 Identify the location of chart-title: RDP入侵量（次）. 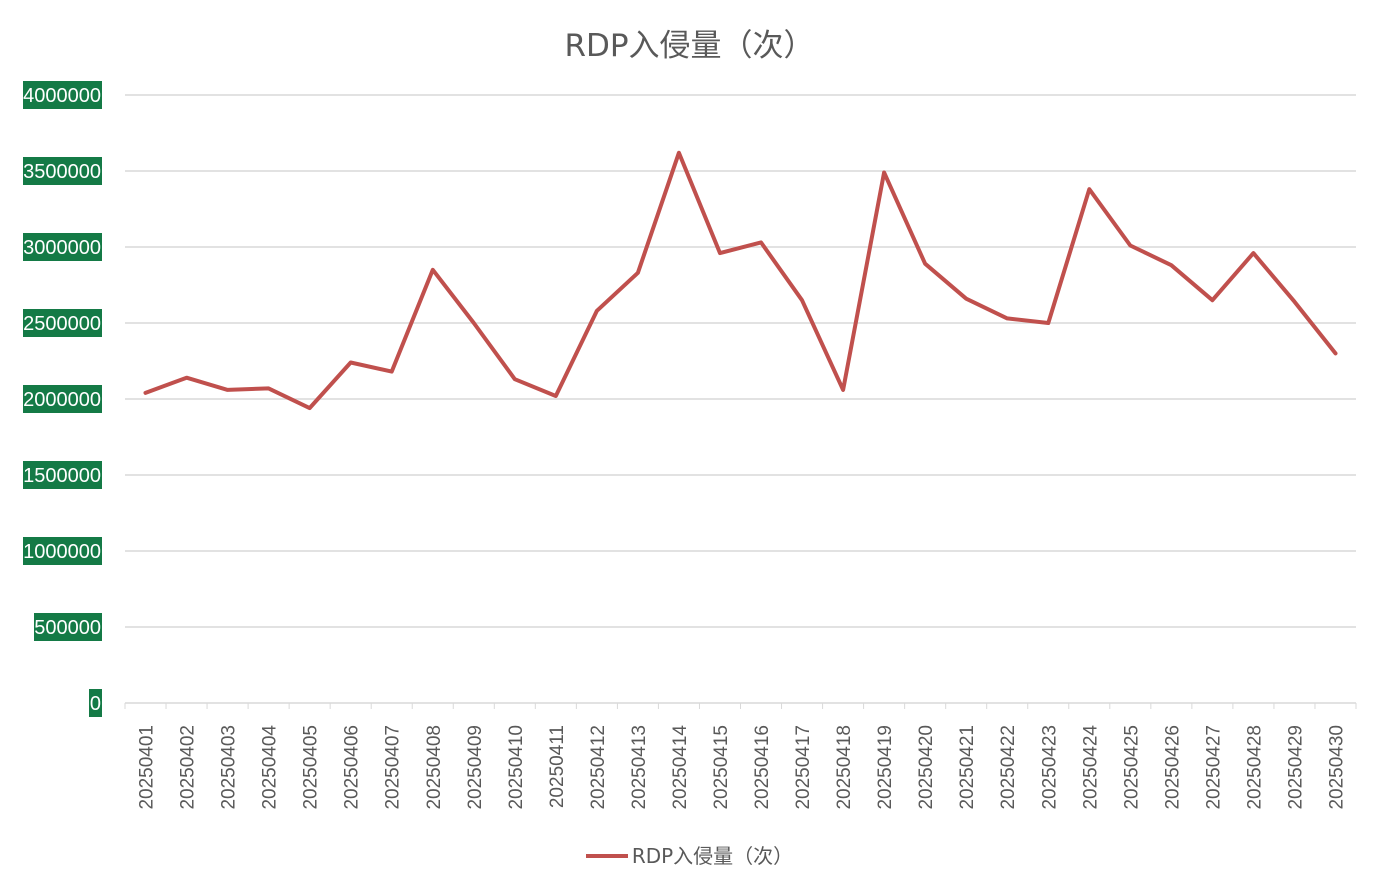
(689, 46).